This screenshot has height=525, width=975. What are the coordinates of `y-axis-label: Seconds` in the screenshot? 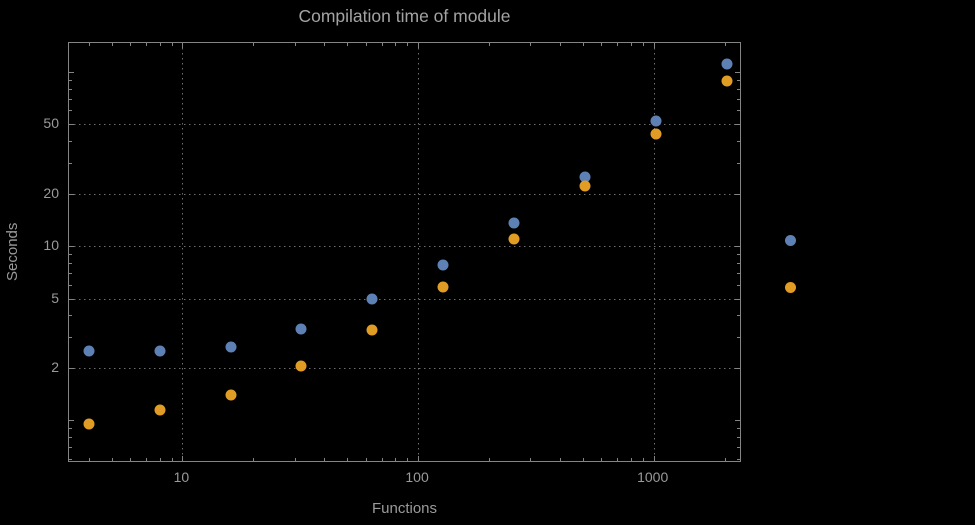 It's located at (12, 252).